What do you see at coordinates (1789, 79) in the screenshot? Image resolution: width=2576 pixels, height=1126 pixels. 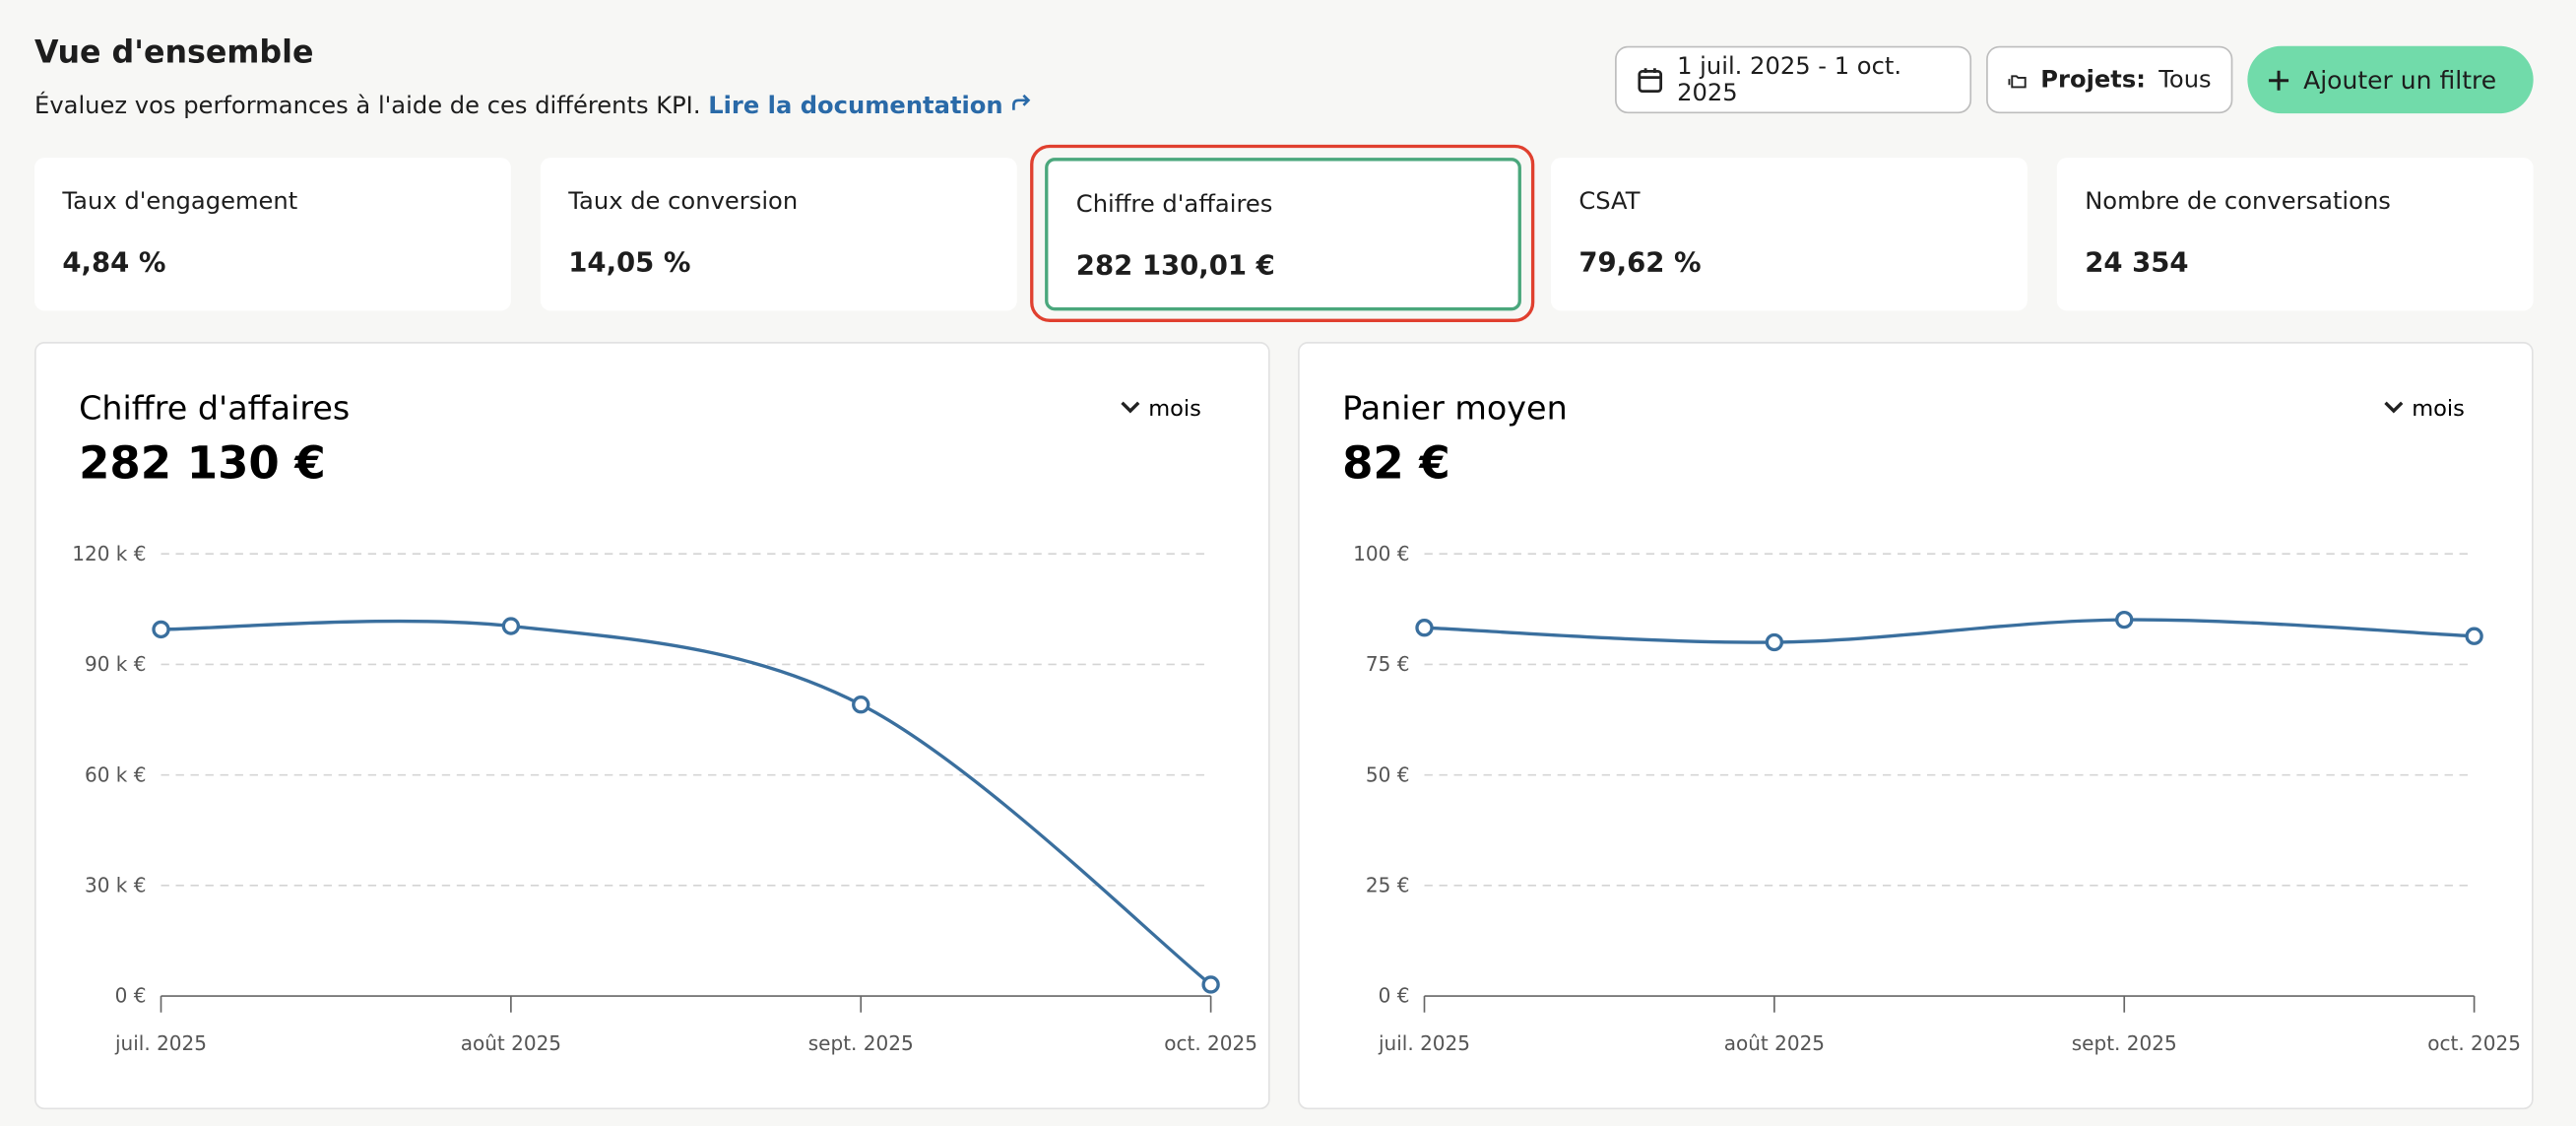 I see `date-range: 1 juil. 2025 - 1 oct. 2025` at bounding box center [1789, 79].